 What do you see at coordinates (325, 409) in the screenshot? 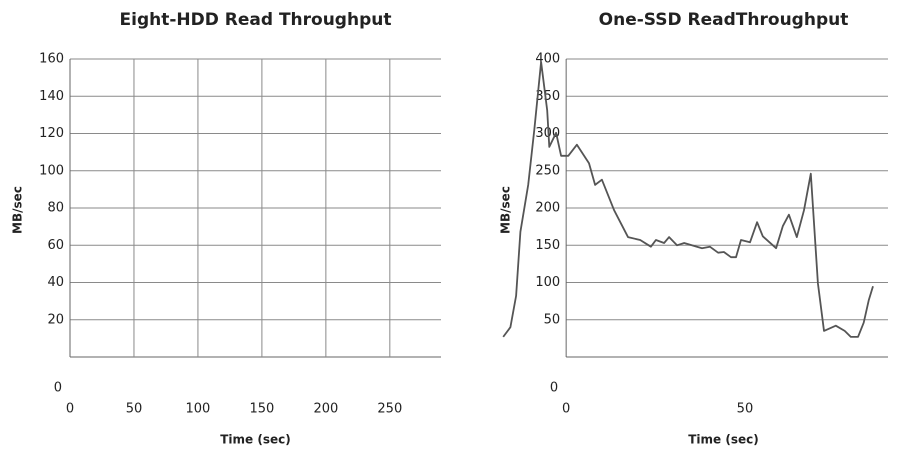
I see `x-tick-label: 200` at bounding box center [325, 409].